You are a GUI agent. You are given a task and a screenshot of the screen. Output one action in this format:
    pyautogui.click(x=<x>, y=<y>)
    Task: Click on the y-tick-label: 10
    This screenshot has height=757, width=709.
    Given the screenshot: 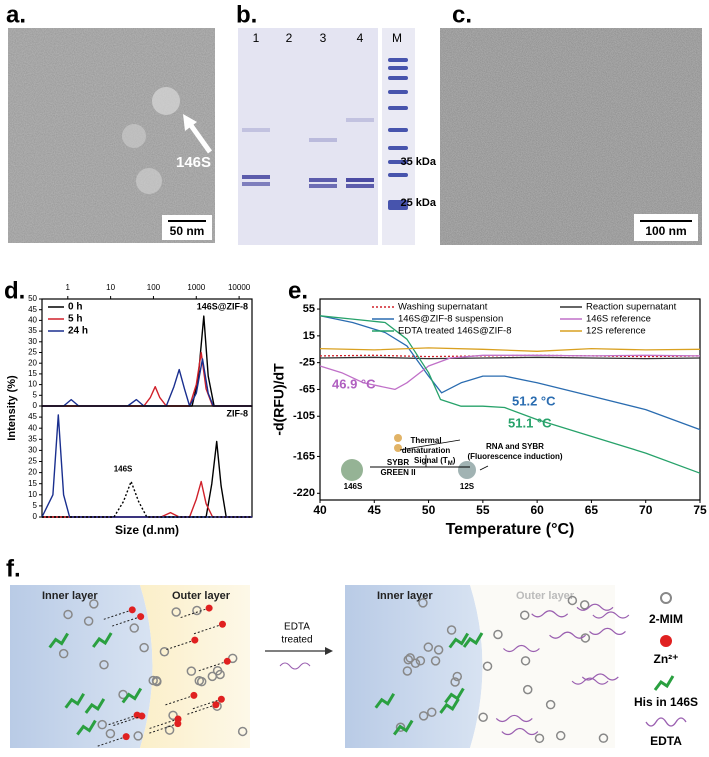 What is the action you would take?
    pyautogui.click(x=32, y=494)
    